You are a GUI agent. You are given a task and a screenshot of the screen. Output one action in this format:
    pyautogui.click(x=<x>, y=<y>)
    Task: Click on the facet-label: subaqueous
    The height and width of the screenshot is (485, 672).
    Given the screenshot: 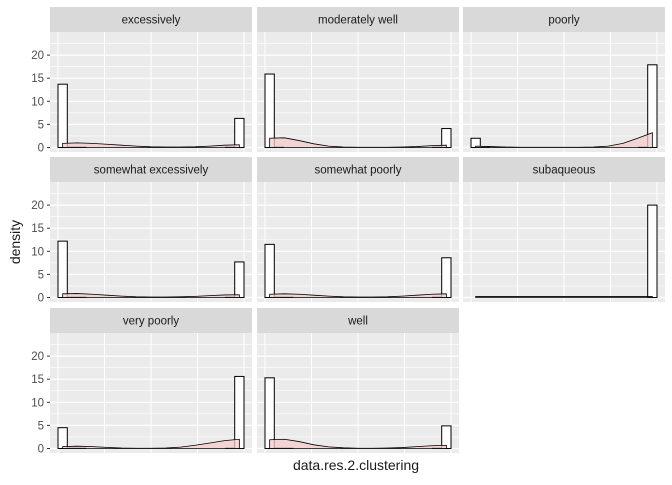 What is the action you would take?
    pyautogui.click(x=564, y=171)
    